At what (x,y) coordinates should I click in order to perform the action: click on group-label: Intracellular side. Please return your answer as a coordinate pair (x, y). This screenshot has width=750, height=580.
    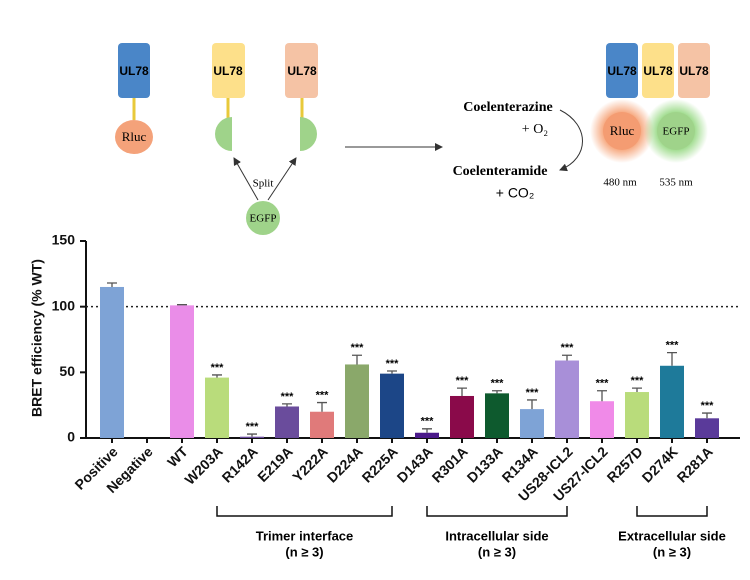
    Looking at the image, I should click on (496, 535).